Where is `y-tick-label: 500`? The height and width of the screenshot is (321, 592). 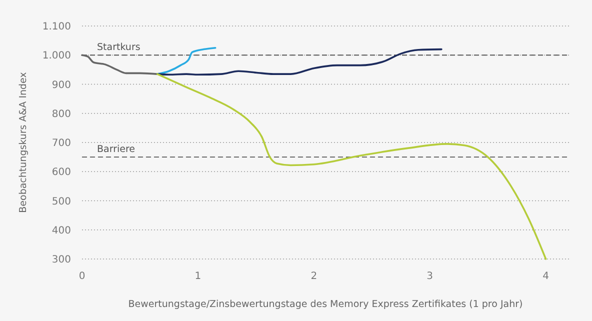 y-tick-label: 500 is located at coordinates (61, 202).